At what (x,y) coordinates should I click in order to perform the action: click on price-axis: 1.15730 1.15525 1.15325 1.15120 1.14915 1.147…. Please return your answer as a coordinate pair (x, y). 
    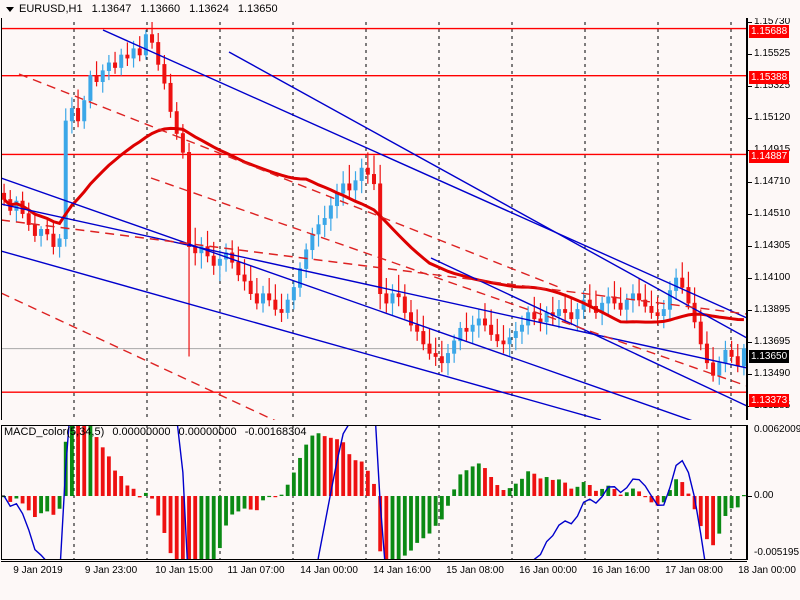
    Looking at the image, I should click on (773, 214).